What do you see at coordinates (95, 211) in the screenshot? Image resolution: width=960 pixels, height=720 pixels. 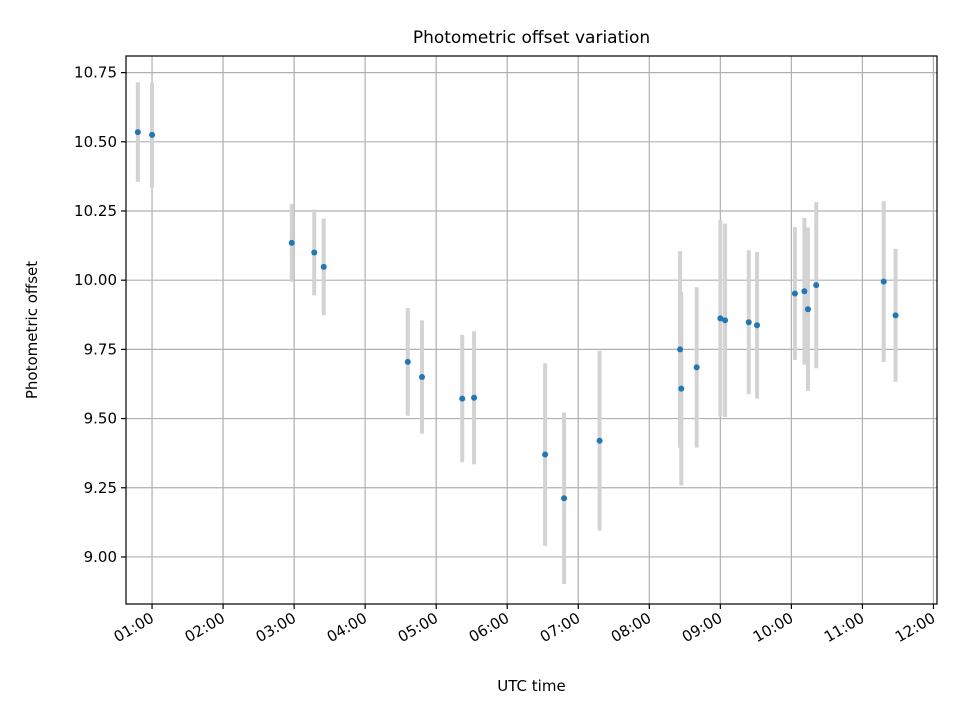 I see `y-tick-label: 10.25` at bounding box center [95, 211].